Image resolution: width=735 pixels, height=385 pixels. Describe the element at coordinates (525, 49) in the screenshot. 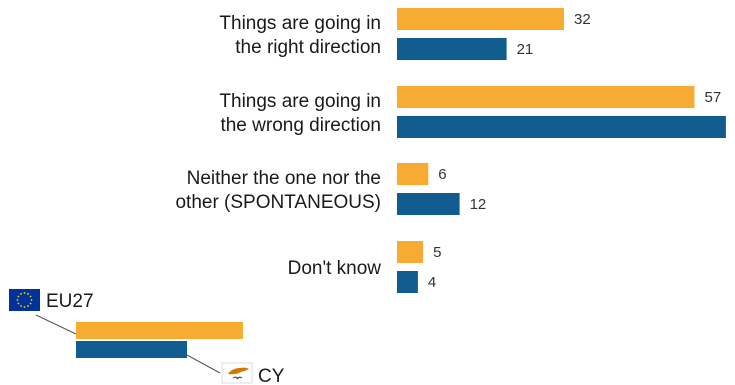

I see `value-label-cy-0: 21` at that location.